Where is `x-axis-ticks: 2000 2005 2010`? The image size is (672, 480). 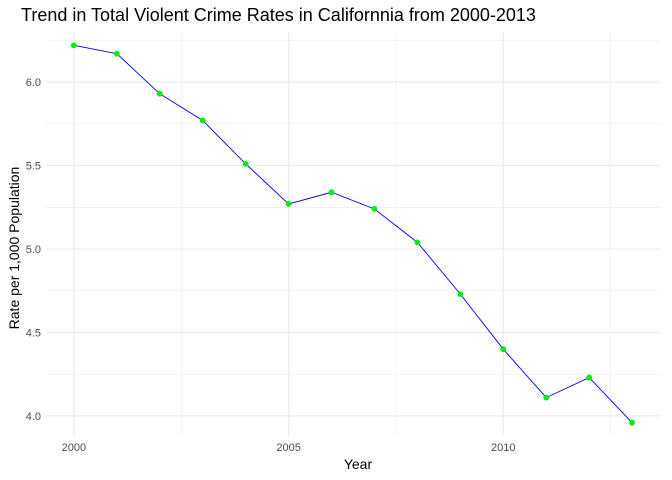 x-axis-ticks: 2000 2005 2010 is located at coordinates (289, 448).